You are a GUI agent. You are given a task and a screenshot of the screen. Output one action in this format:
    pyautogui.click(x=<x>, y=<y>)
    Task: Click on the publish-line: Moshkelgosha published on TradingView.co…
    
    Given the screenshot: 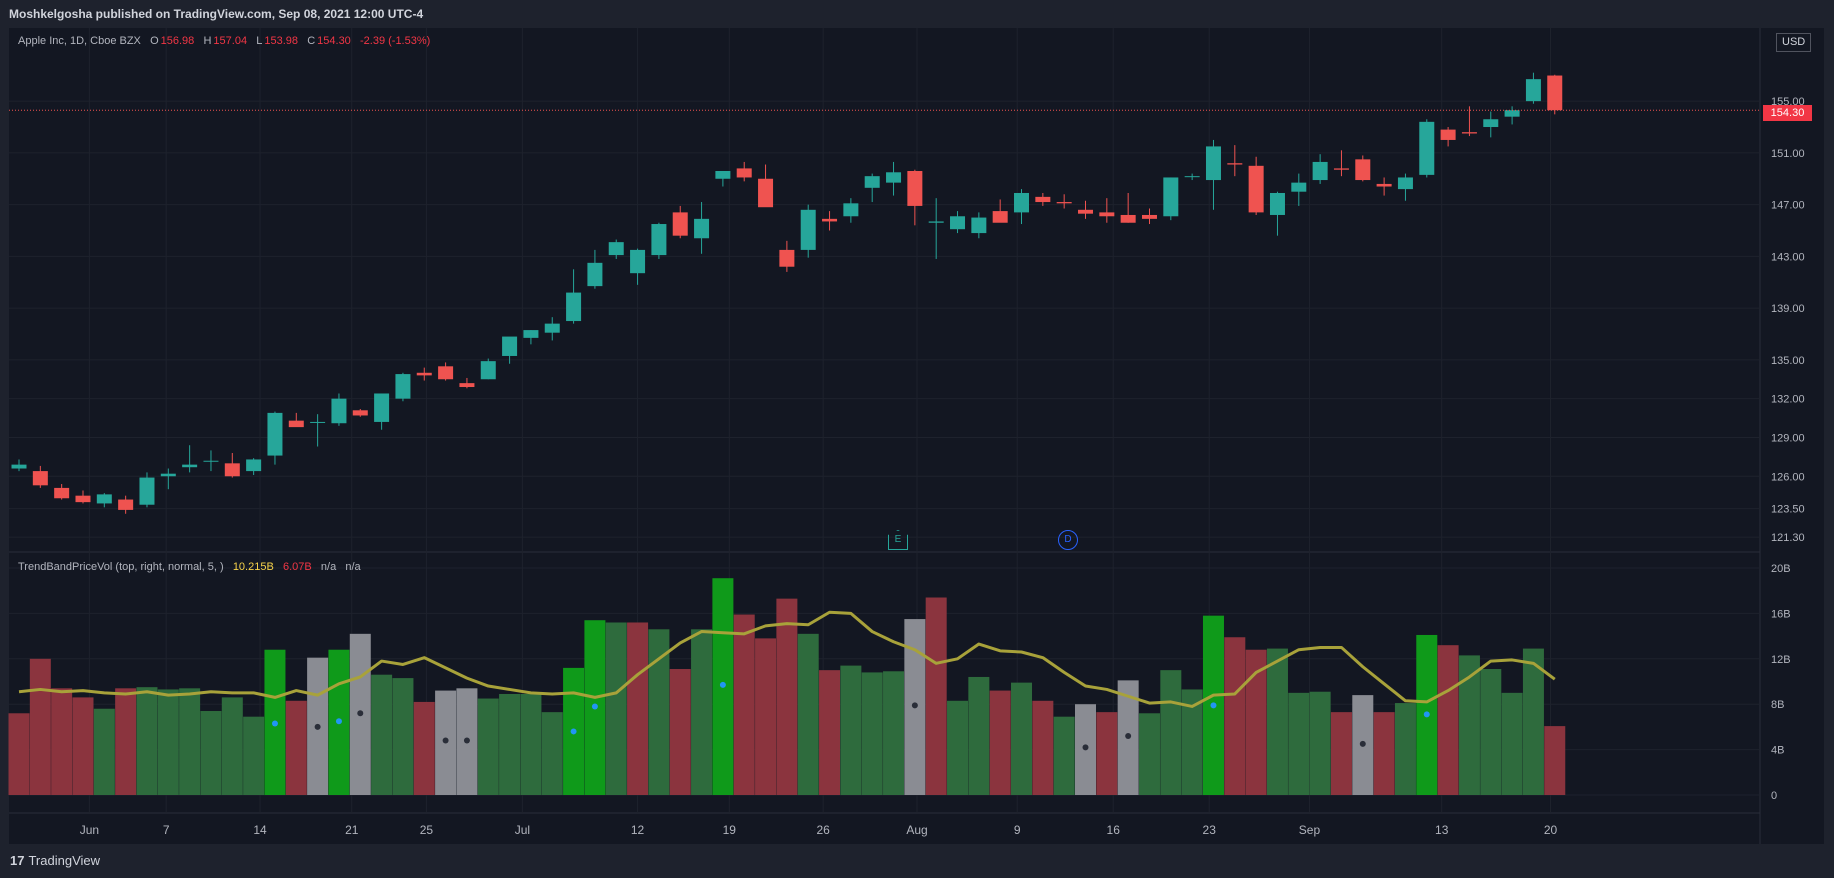 What is the action you would take?
    pyautogui.click(x=216, y=14)
    